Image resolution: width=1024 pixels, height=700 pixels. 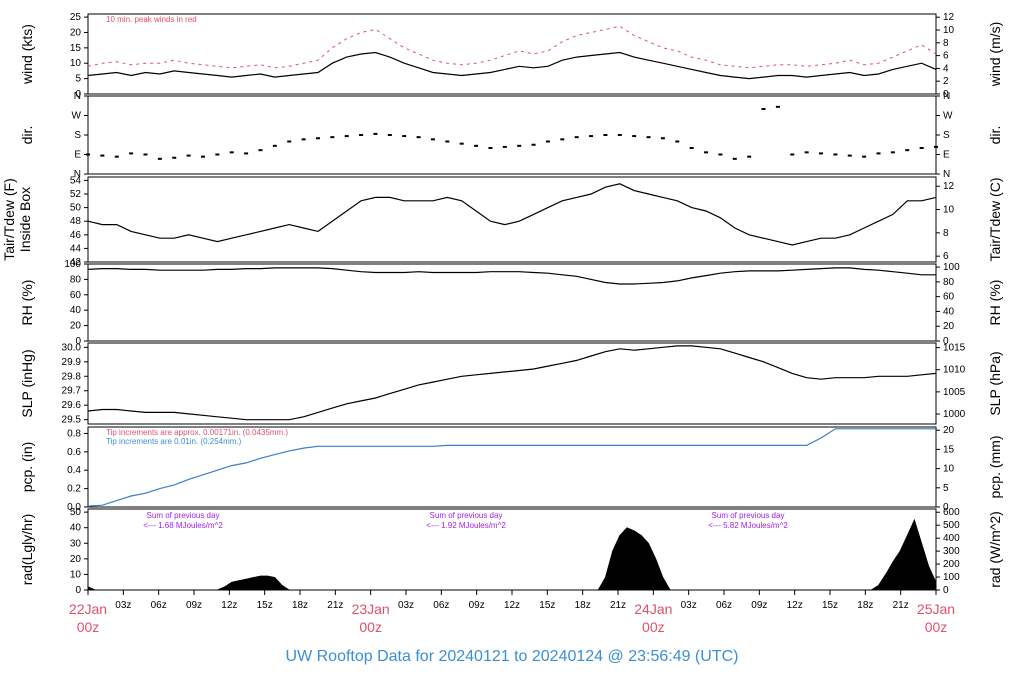 What do you see at coordinates (954, 370) in the screenshot?
I see `y-tick-label-right: 1010` at bounding box center [954, 370].